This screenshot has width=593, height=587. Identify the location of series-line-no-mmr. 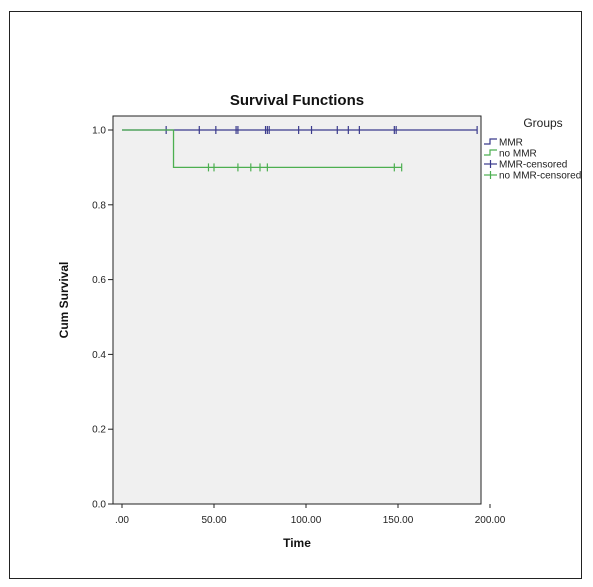
(262, 149).